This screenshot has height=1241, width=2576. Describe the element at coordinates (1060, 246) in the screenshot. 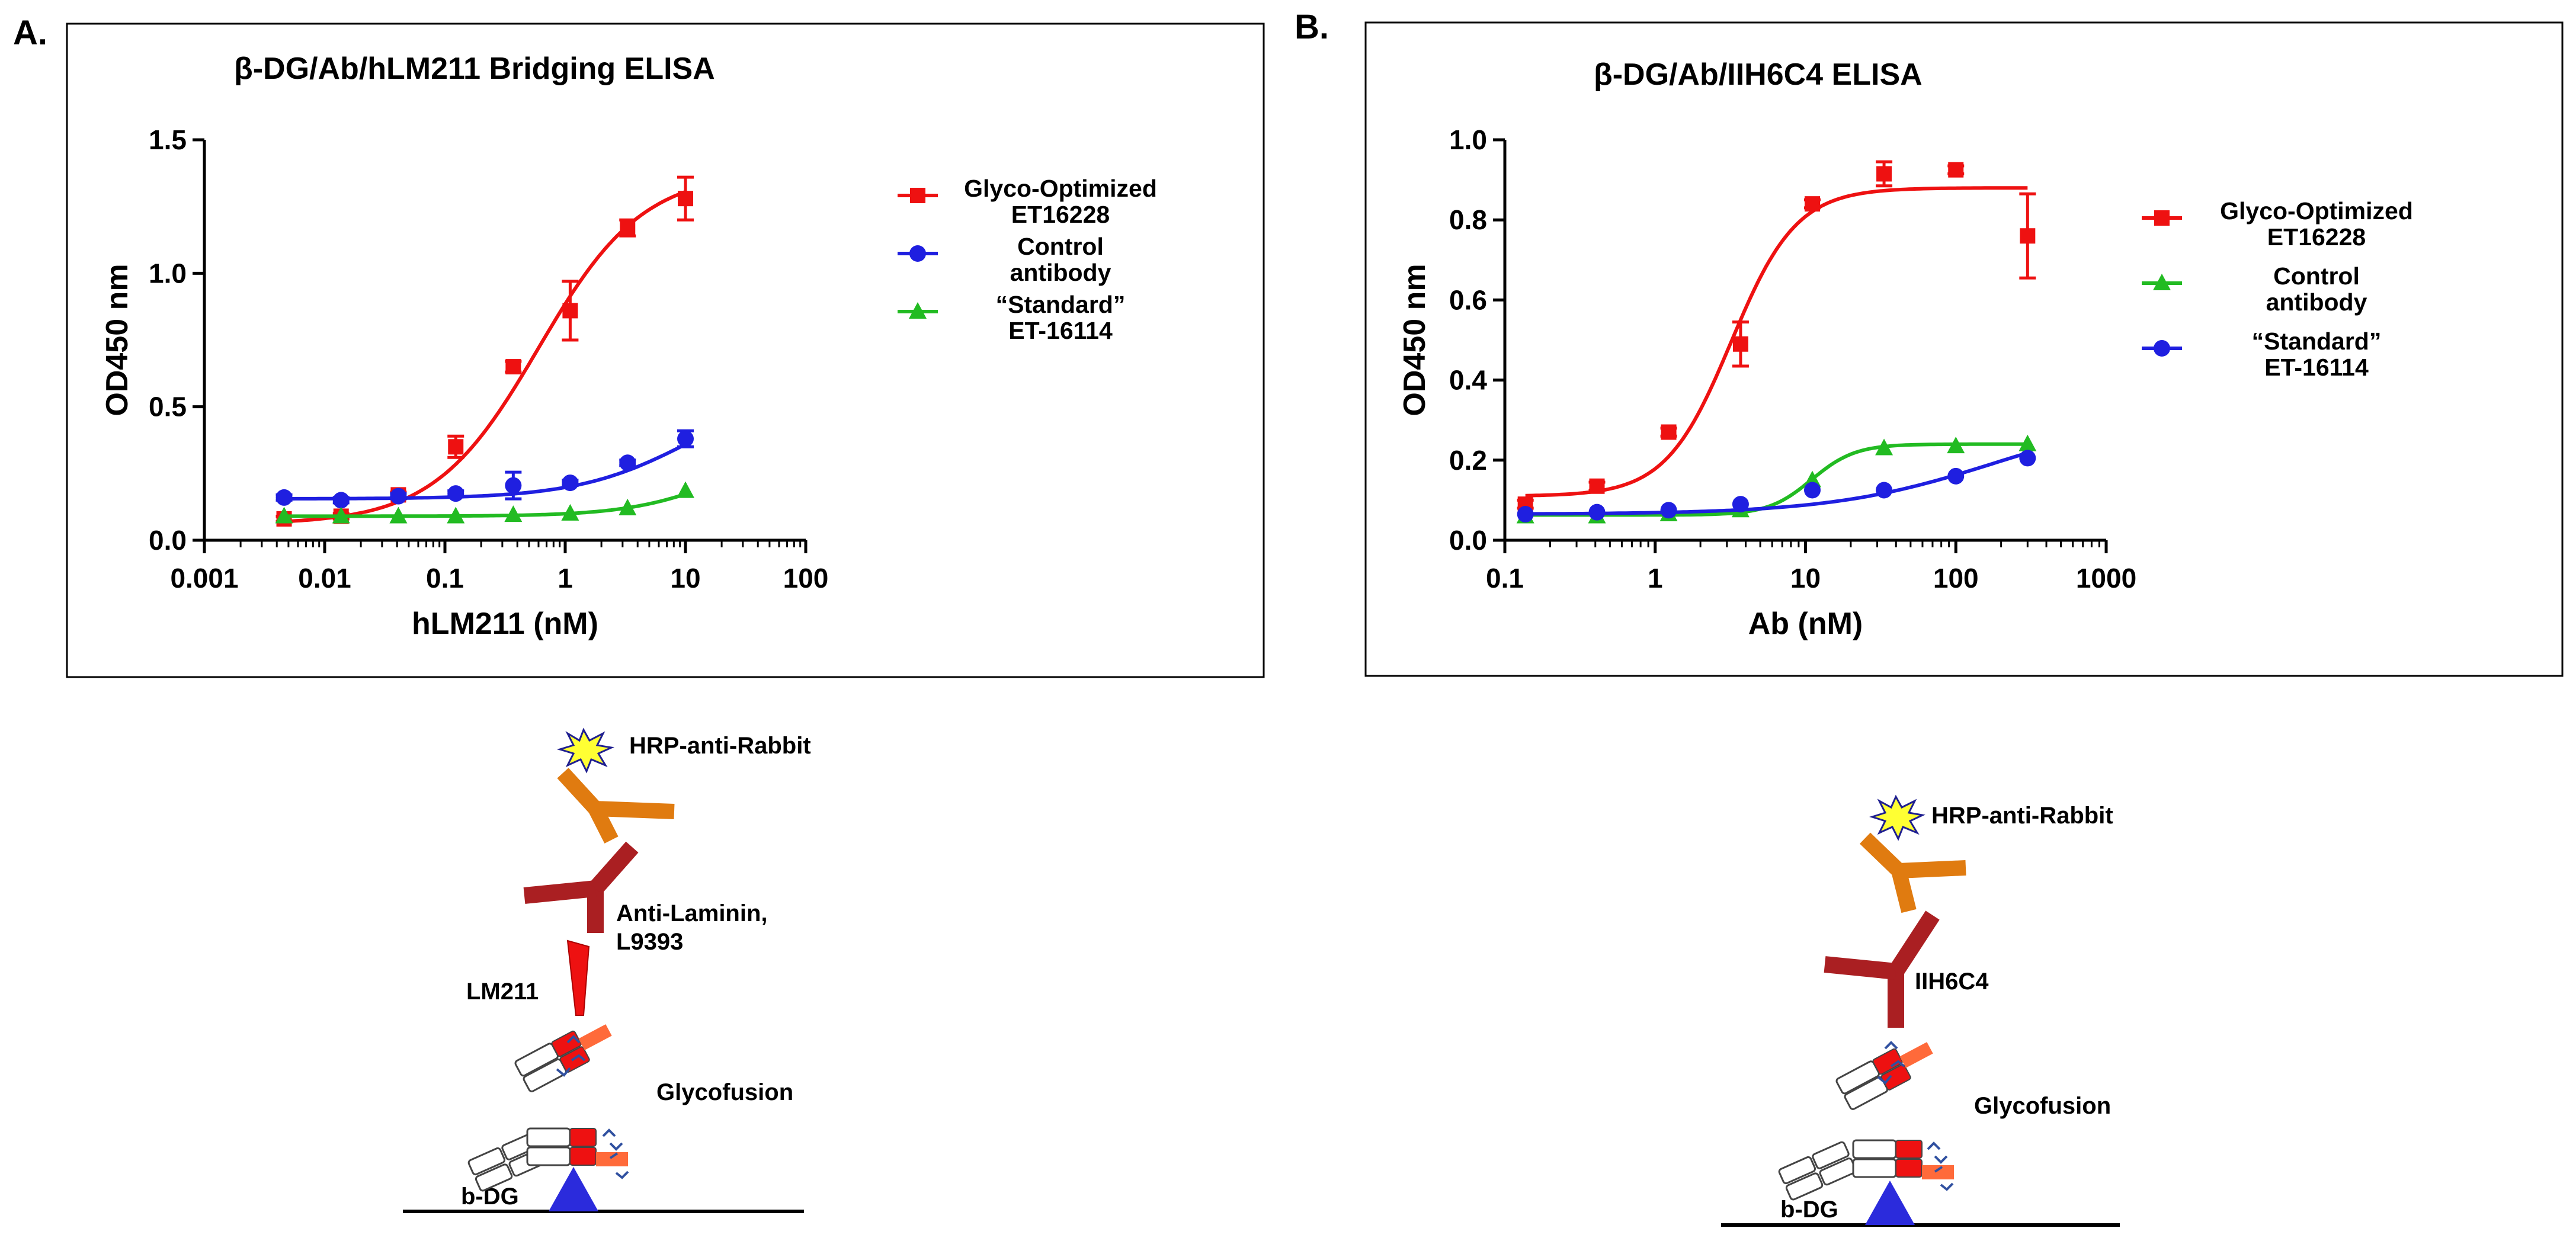

I see `chart-a-legend-label-1-a: Control` at that location.